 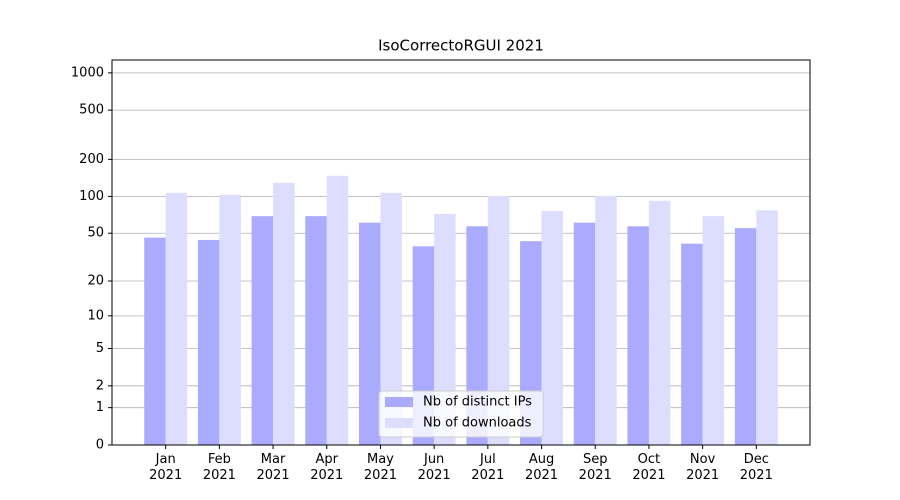 I want to click on y-tick-label: 20, so click(x=95, y=281).